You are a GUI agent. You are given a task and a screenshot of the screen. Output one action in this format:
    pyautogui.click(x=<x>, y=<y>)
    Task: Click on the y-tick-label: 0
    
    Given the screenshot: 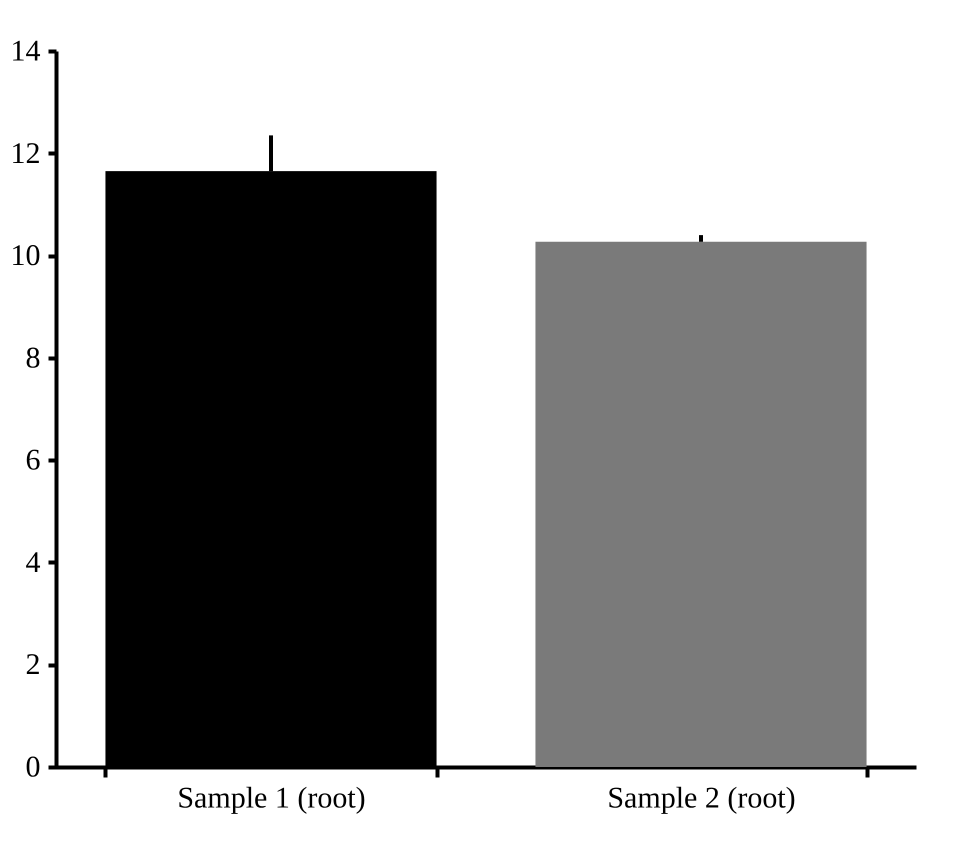 What is the action you would take?
    pyautogui.click(x=33, y=767)
    